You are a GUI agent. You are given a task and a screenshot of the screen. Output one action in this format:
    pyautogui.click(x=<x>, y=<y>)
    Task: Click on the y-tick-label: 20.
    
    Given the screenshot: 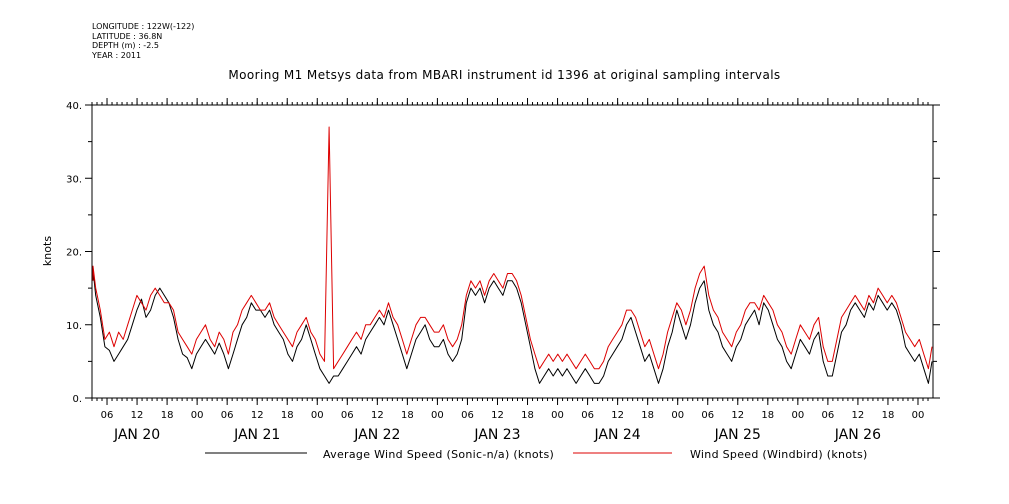 What is the action you would take?
    pyautogui.click(x=74, y=253)
    